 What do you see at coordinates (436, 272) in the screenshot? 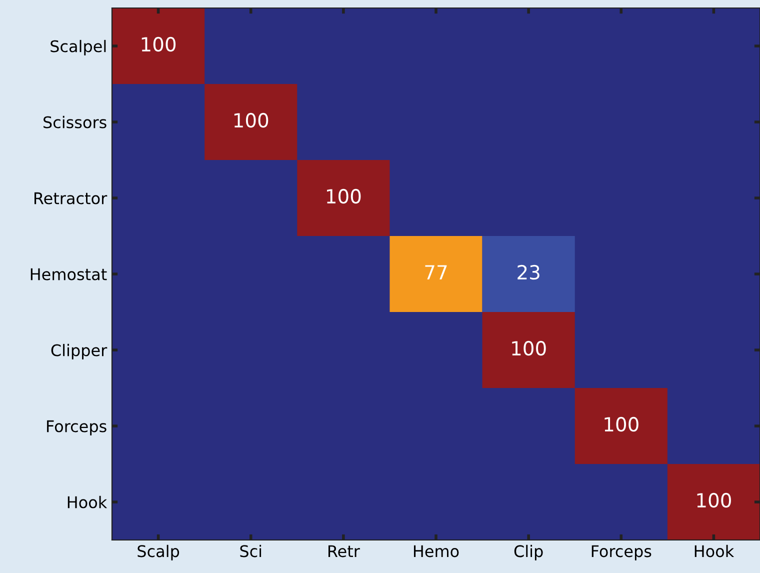
I see `data-label: 77` at bounding box center [436, 272].